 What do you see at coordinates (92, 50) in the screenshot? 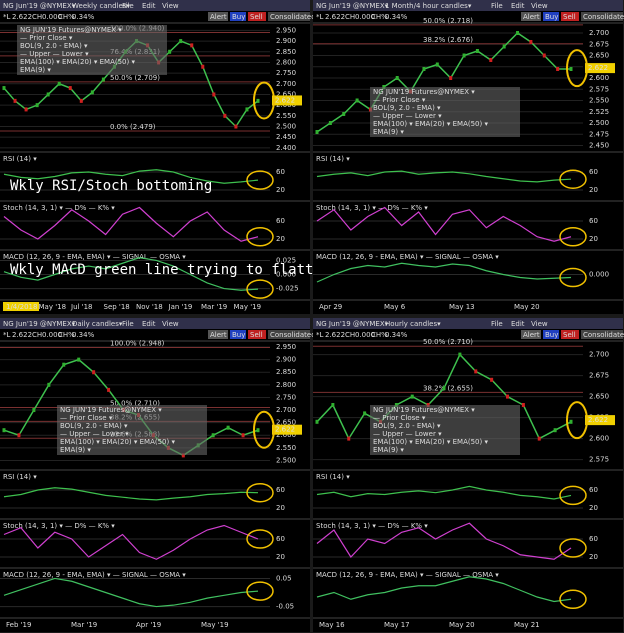
I see `legend-box` at bounding box center [92, 50].